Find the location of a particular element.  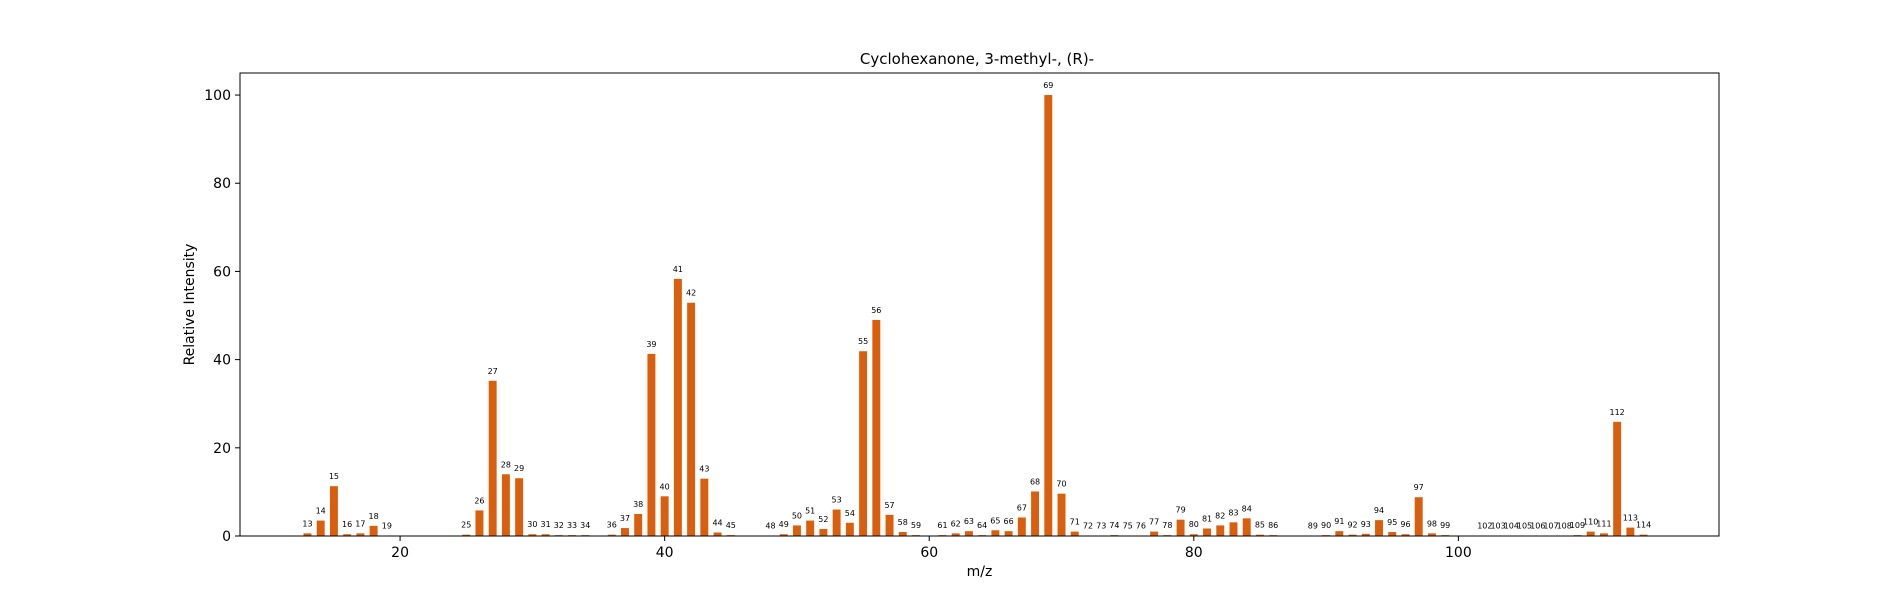

bar-label-mz-41: 41 is located at coordinates (678, 269).